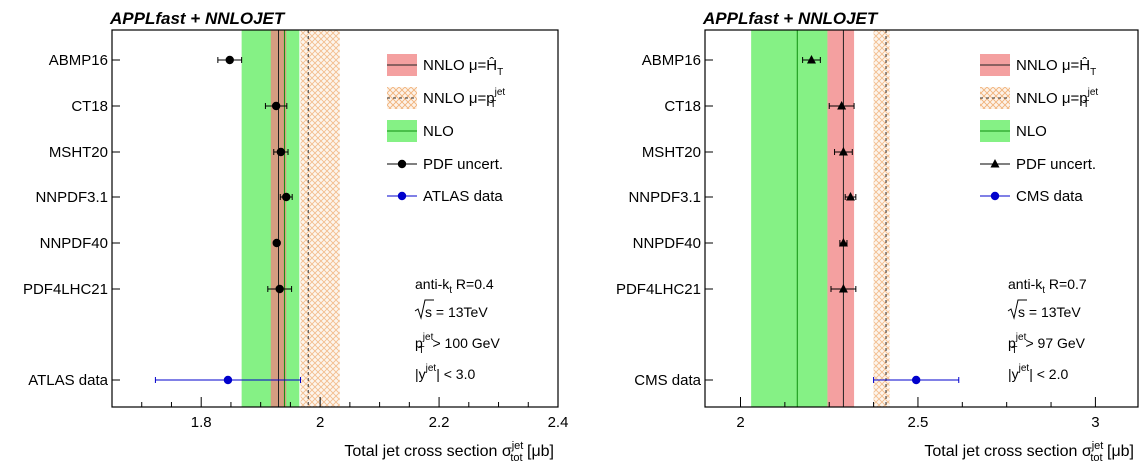  I want to click on legend-label-data: ATLAS data, so click(463, 196).